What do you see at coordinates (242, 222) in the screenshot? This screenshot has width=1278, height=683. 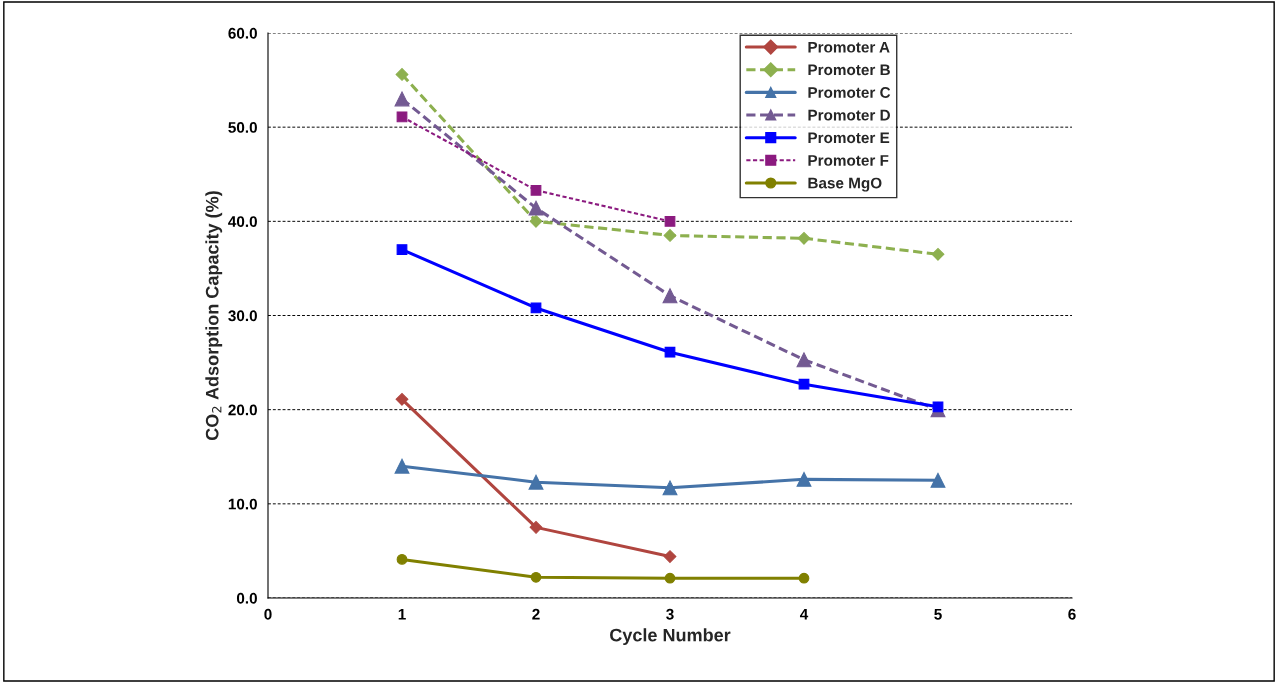 I see `y-tick-label: 40.0` at bounding box center [242, 222].